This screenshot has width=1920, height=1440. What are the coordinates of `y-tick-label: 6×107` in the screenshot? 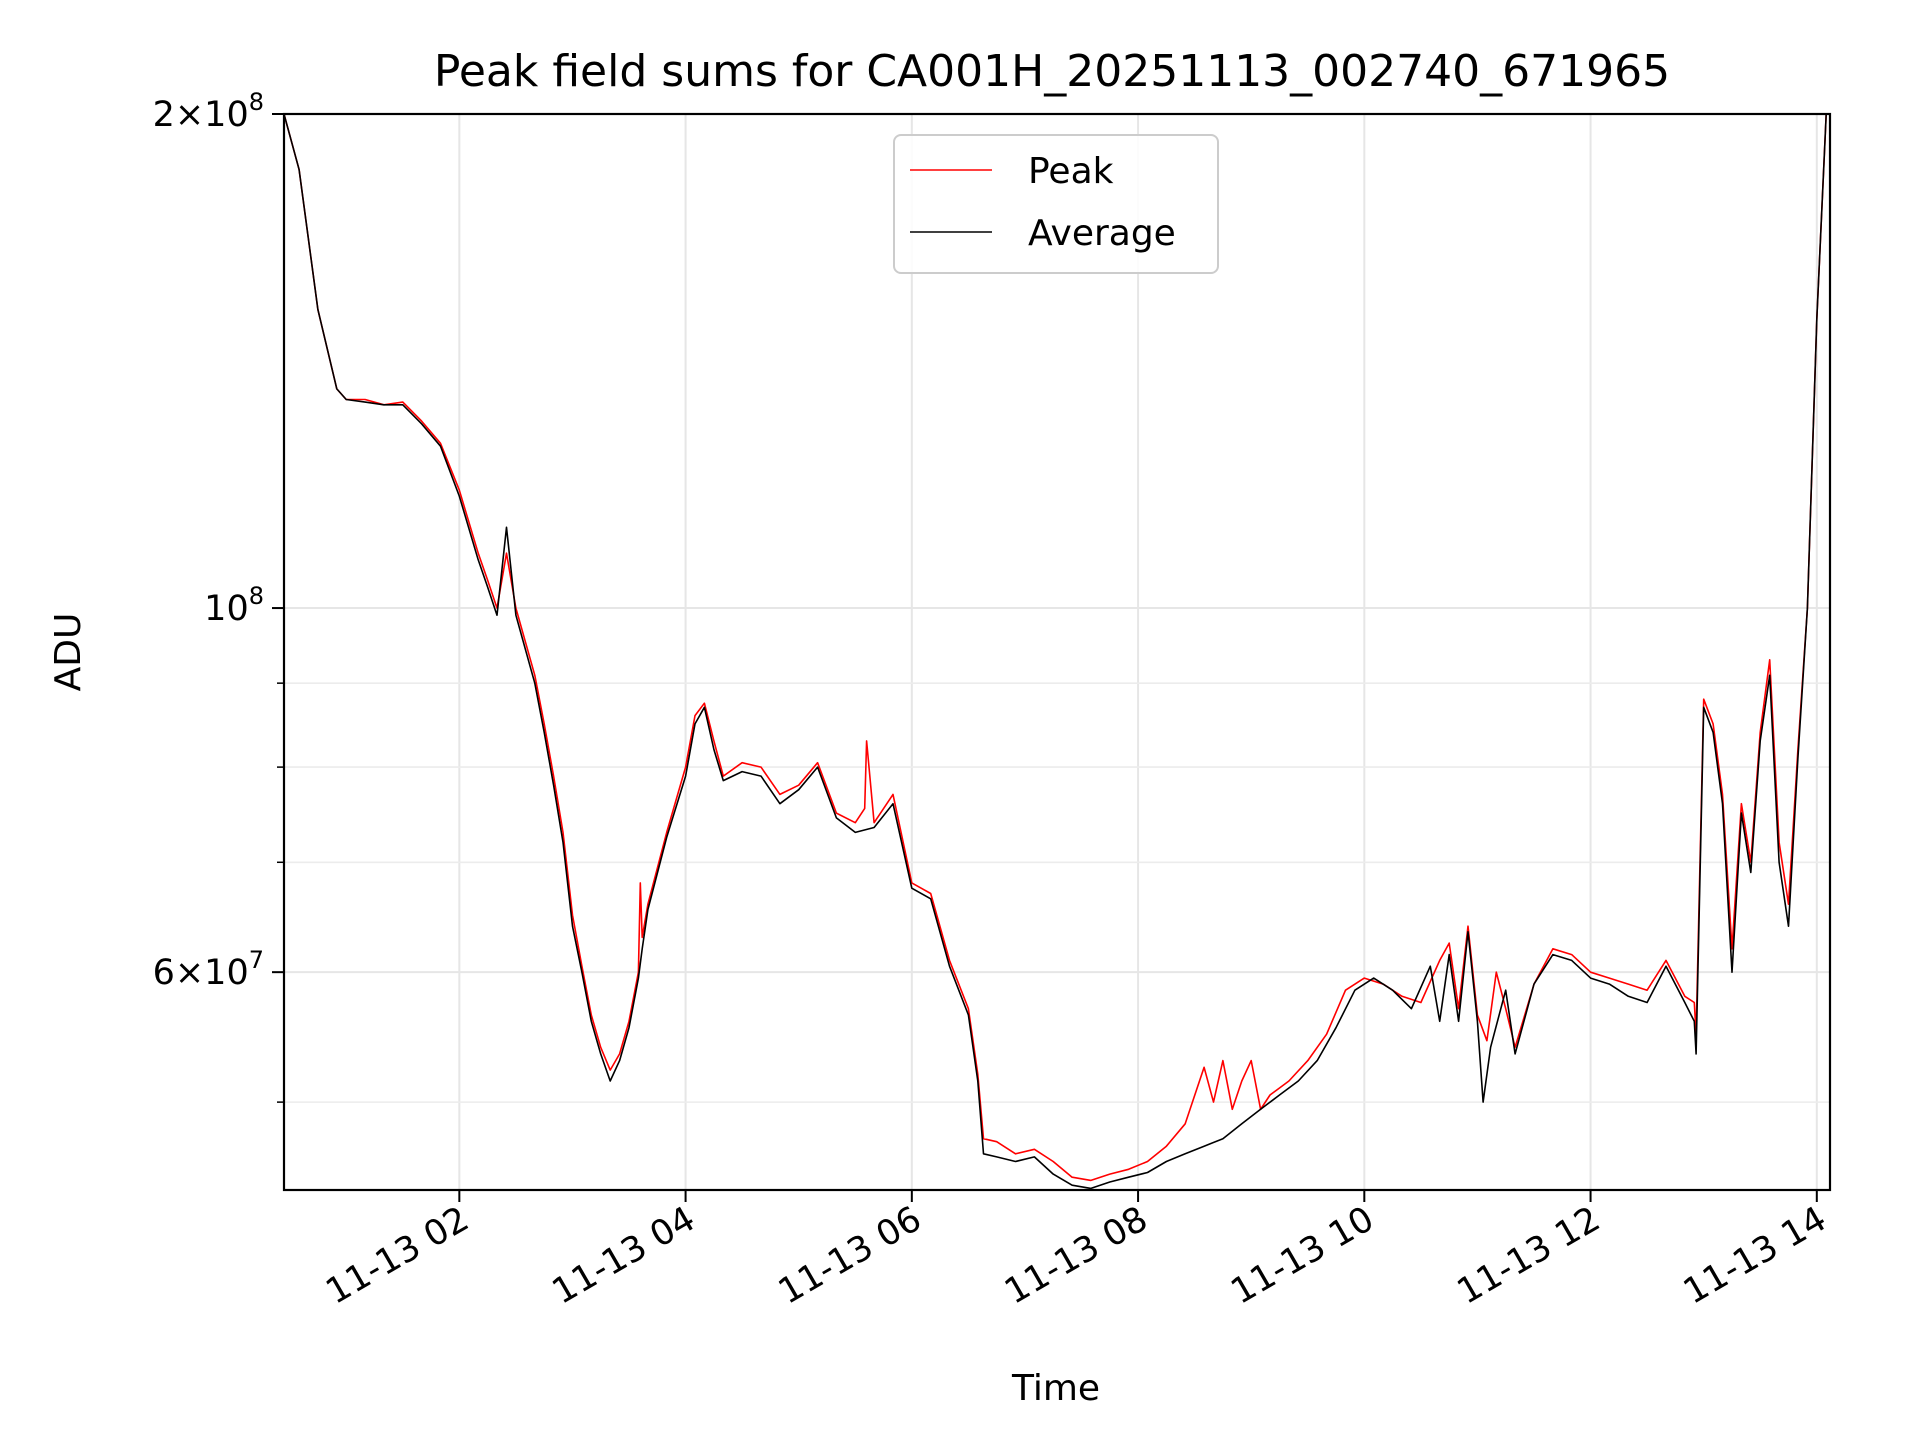 It's located at (208, 969).